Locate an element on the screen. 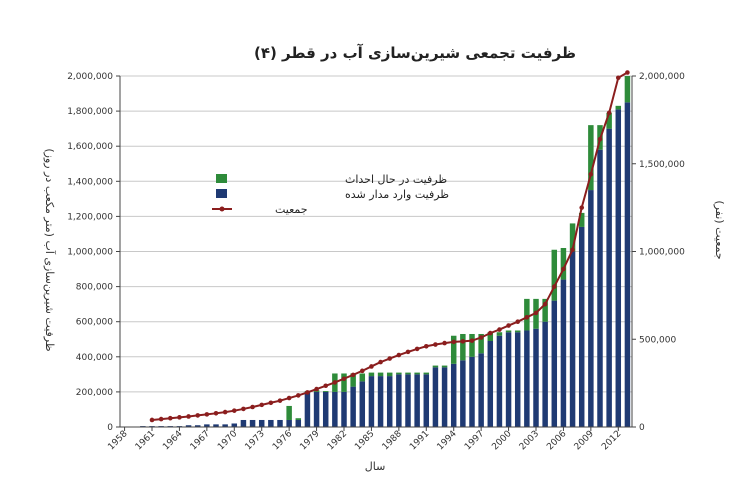 This screenshot has height=484, width=737. y-tick-label: 600,000 is located at coordinates (94, 323).